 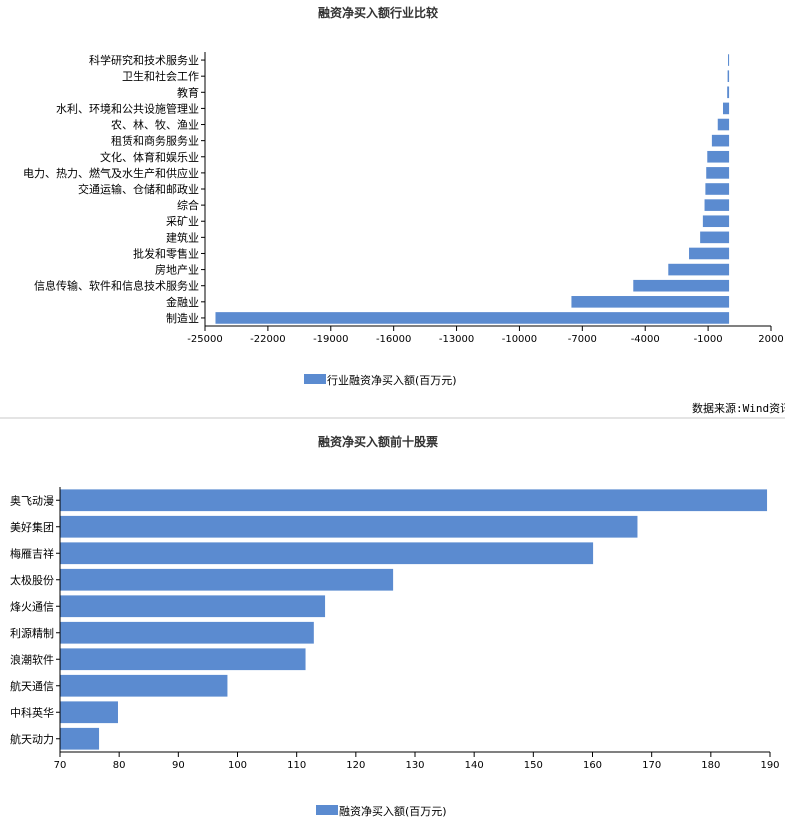 I want to click on industry-category-label: 租赁和商务服务业, so click(x=155, y=141).